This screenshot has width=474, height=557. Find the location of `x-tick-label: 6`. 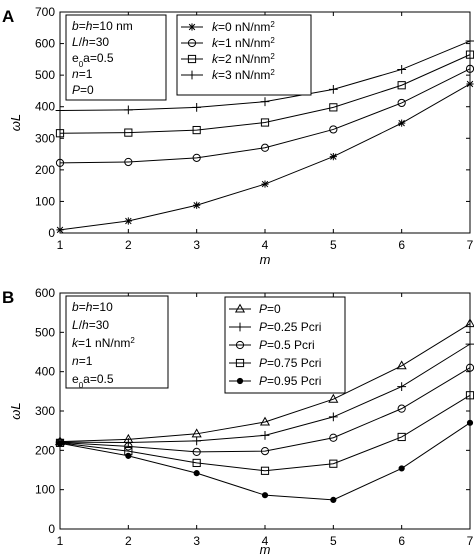

x-tick-label: 6 is located at coordinates (401, 245).